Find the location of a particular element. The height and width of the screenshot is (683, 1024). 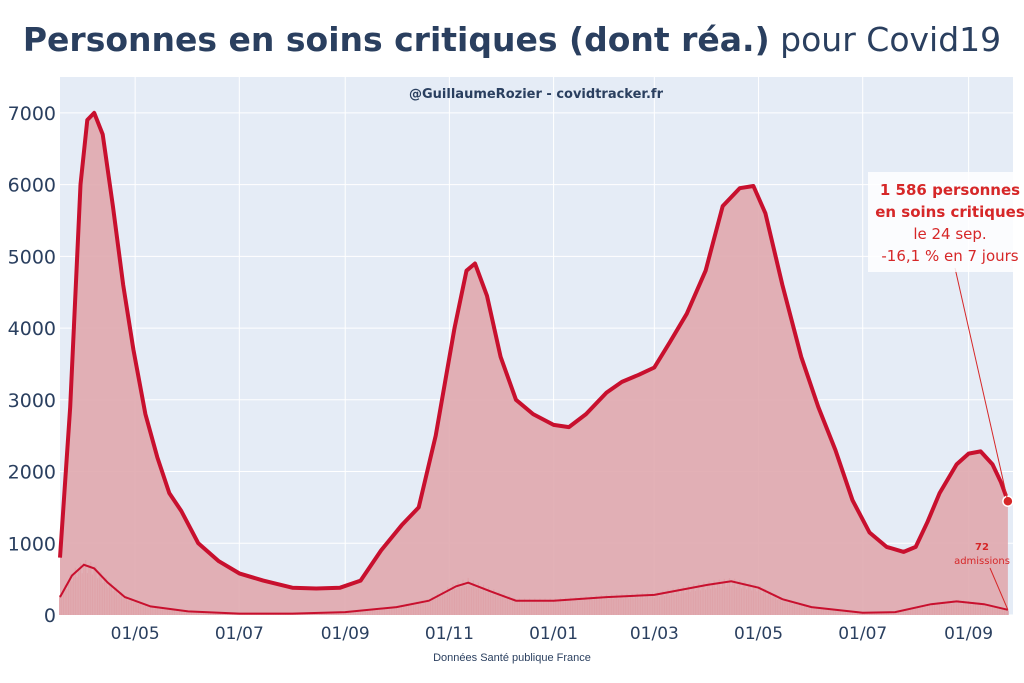

chart-subtitle: @GuillaumeRozier - covidtracker.fr is located at coordinates (536, 94).